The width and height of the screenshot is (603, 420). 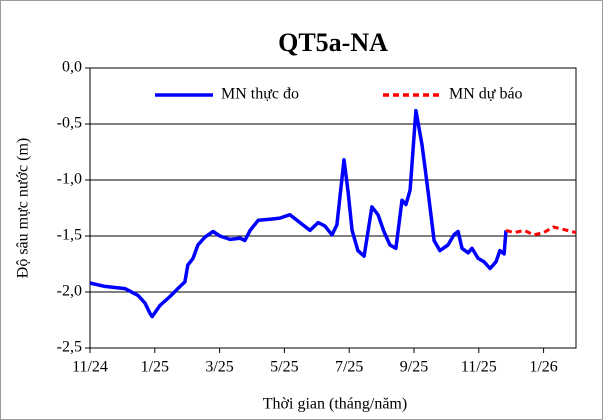 What do you see at coordinates (486, 94) in the screenshot?
I see `legend-label: MN dự báo` at bounding box center [486, 94].